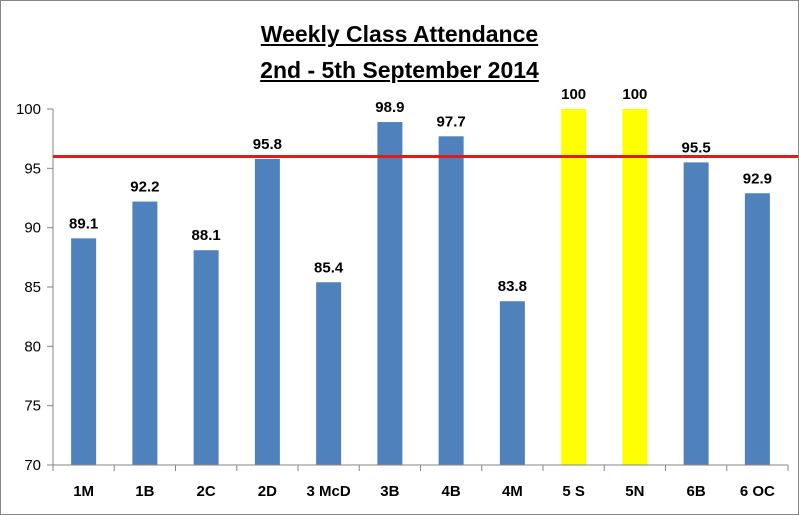 This screenshot has height=515, width=799. What do you see at coordinates (424, 491) in the screenshot?
I see `category-labels: 1M 1B 2C 2D 3 McD 3B 4B 4M 5 S 5N 6B 6 OC` at bounding box center [424, 491].